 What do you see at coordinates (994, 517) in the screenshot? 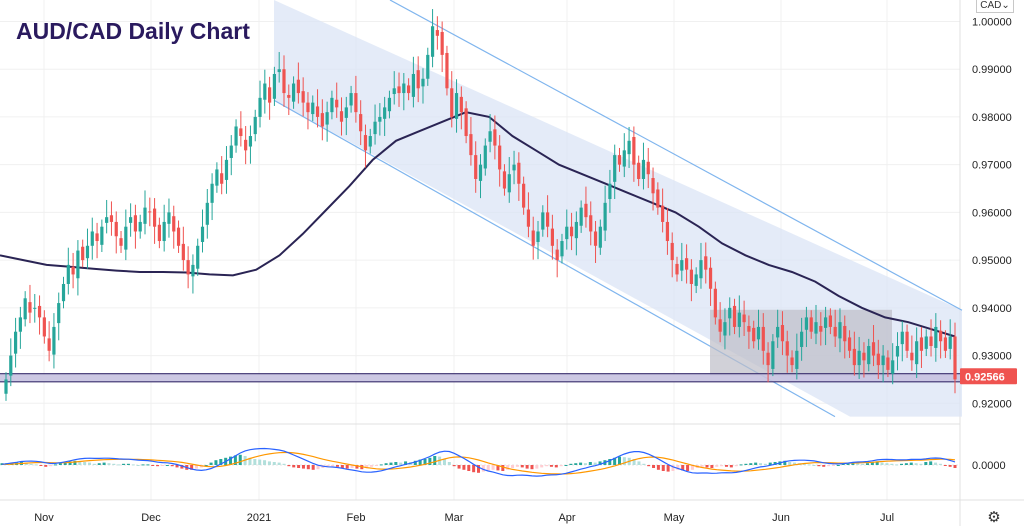
I see `gear-icon: ⚙` at bounding box center [994, 517].